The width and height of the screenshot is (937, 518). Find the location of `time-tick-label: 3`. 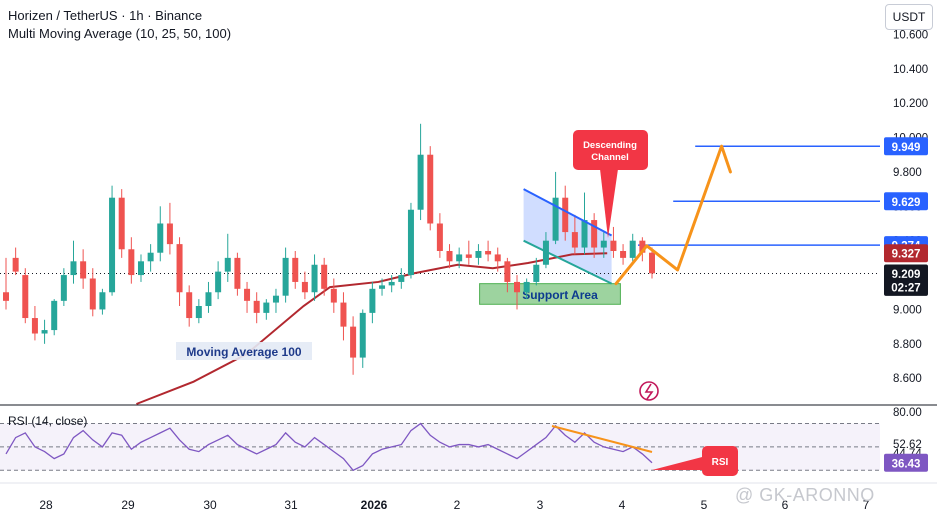

time-tick-label: 3 is located at coordinates (540, 505).